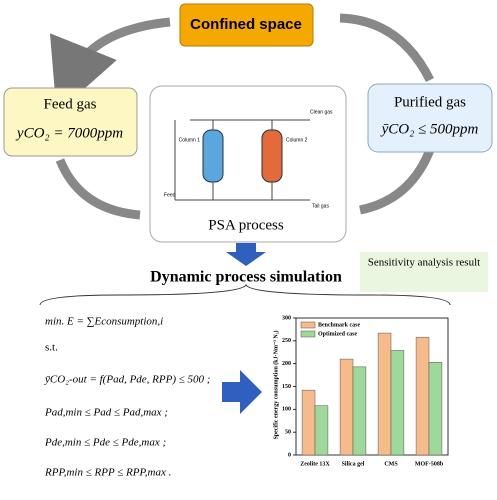 The image size is (497, 500). I want to click on psa-piping, so click(242, 160).